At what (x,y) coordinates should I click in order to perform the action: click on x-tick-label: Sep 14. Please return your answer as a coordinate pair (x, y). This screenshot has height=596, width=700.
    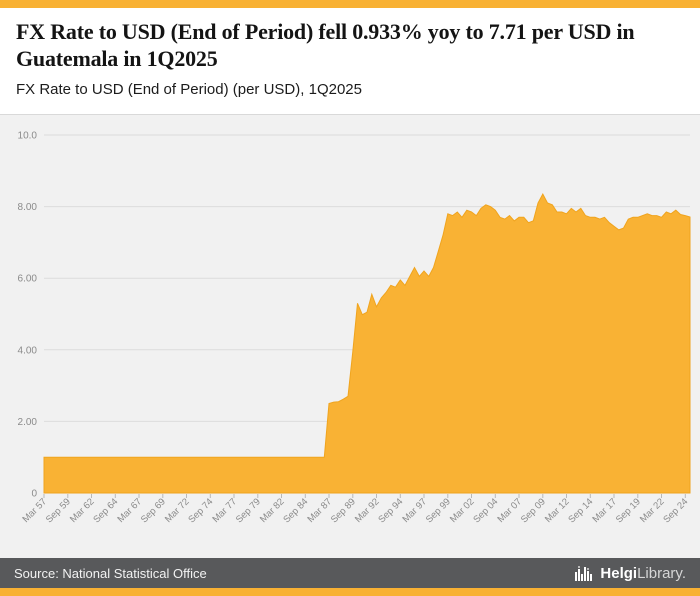
    Looking at the image, I should click on (580, 510).